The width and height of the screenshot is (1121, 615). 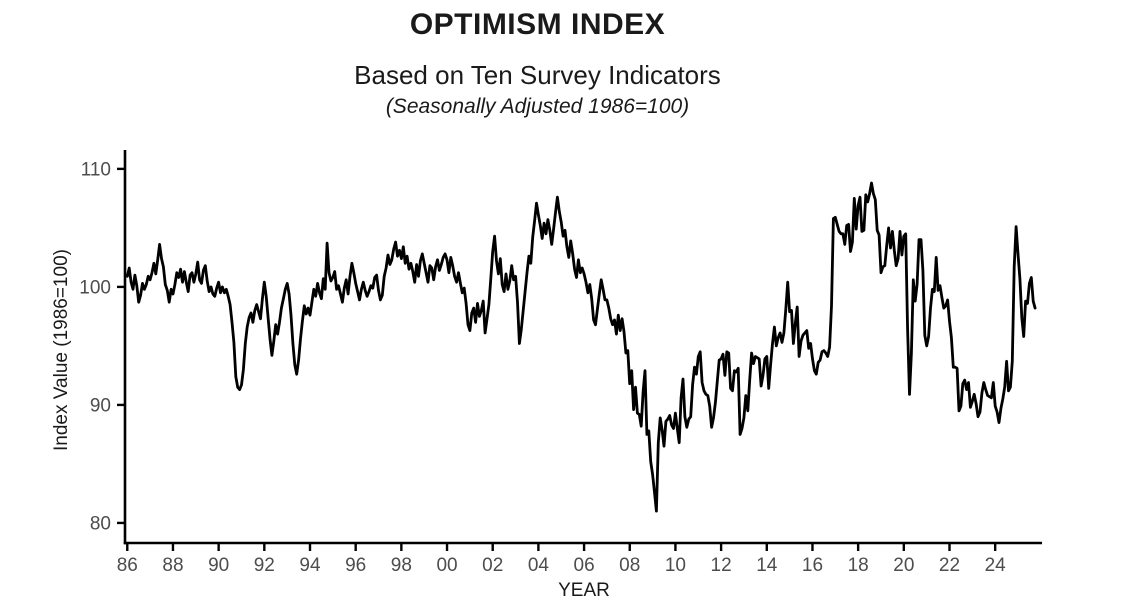 What do you see at coordinates (100, 405) in the screenshot?
I see `y-tick-label: 90` at bounding box center [100, 405].